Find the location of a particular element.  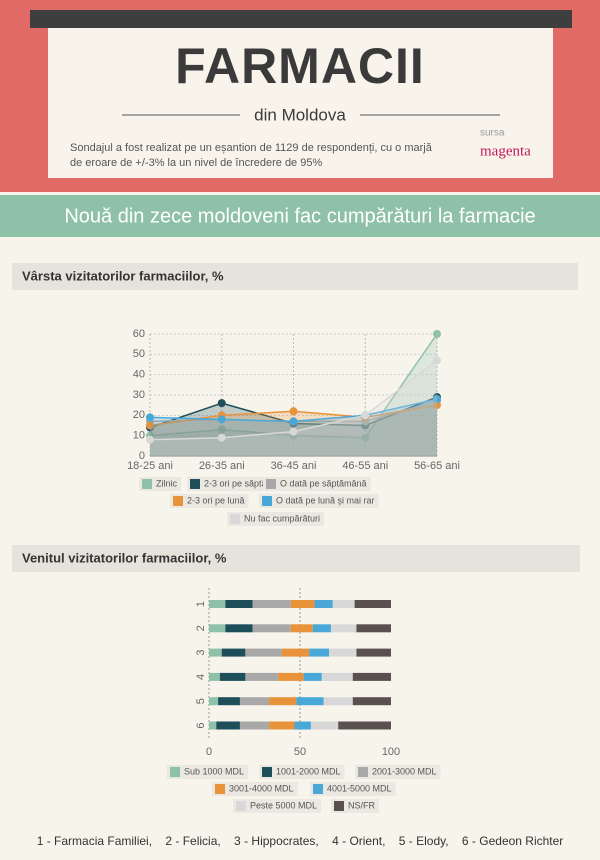

y-tick-label: 0 is located at coordinates (142, 456).